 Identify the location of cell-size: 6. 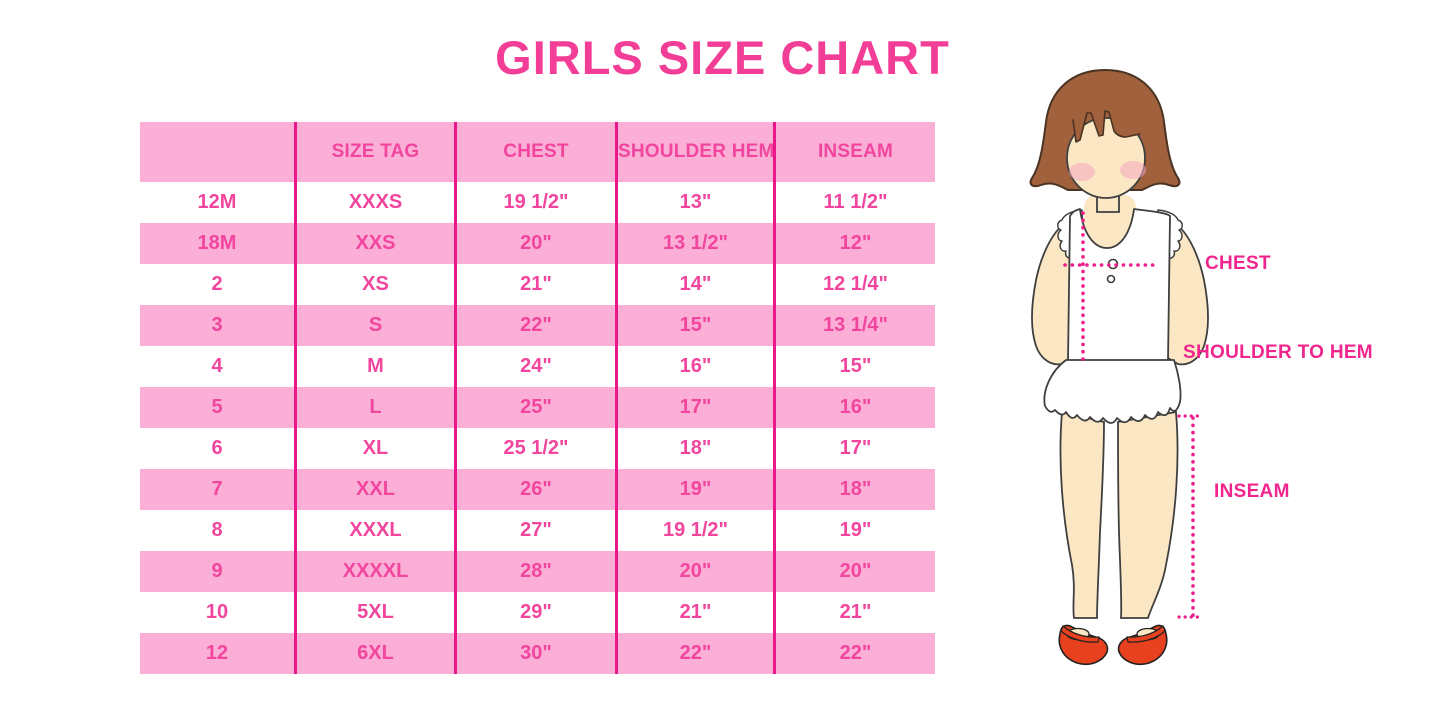
(218, 448).